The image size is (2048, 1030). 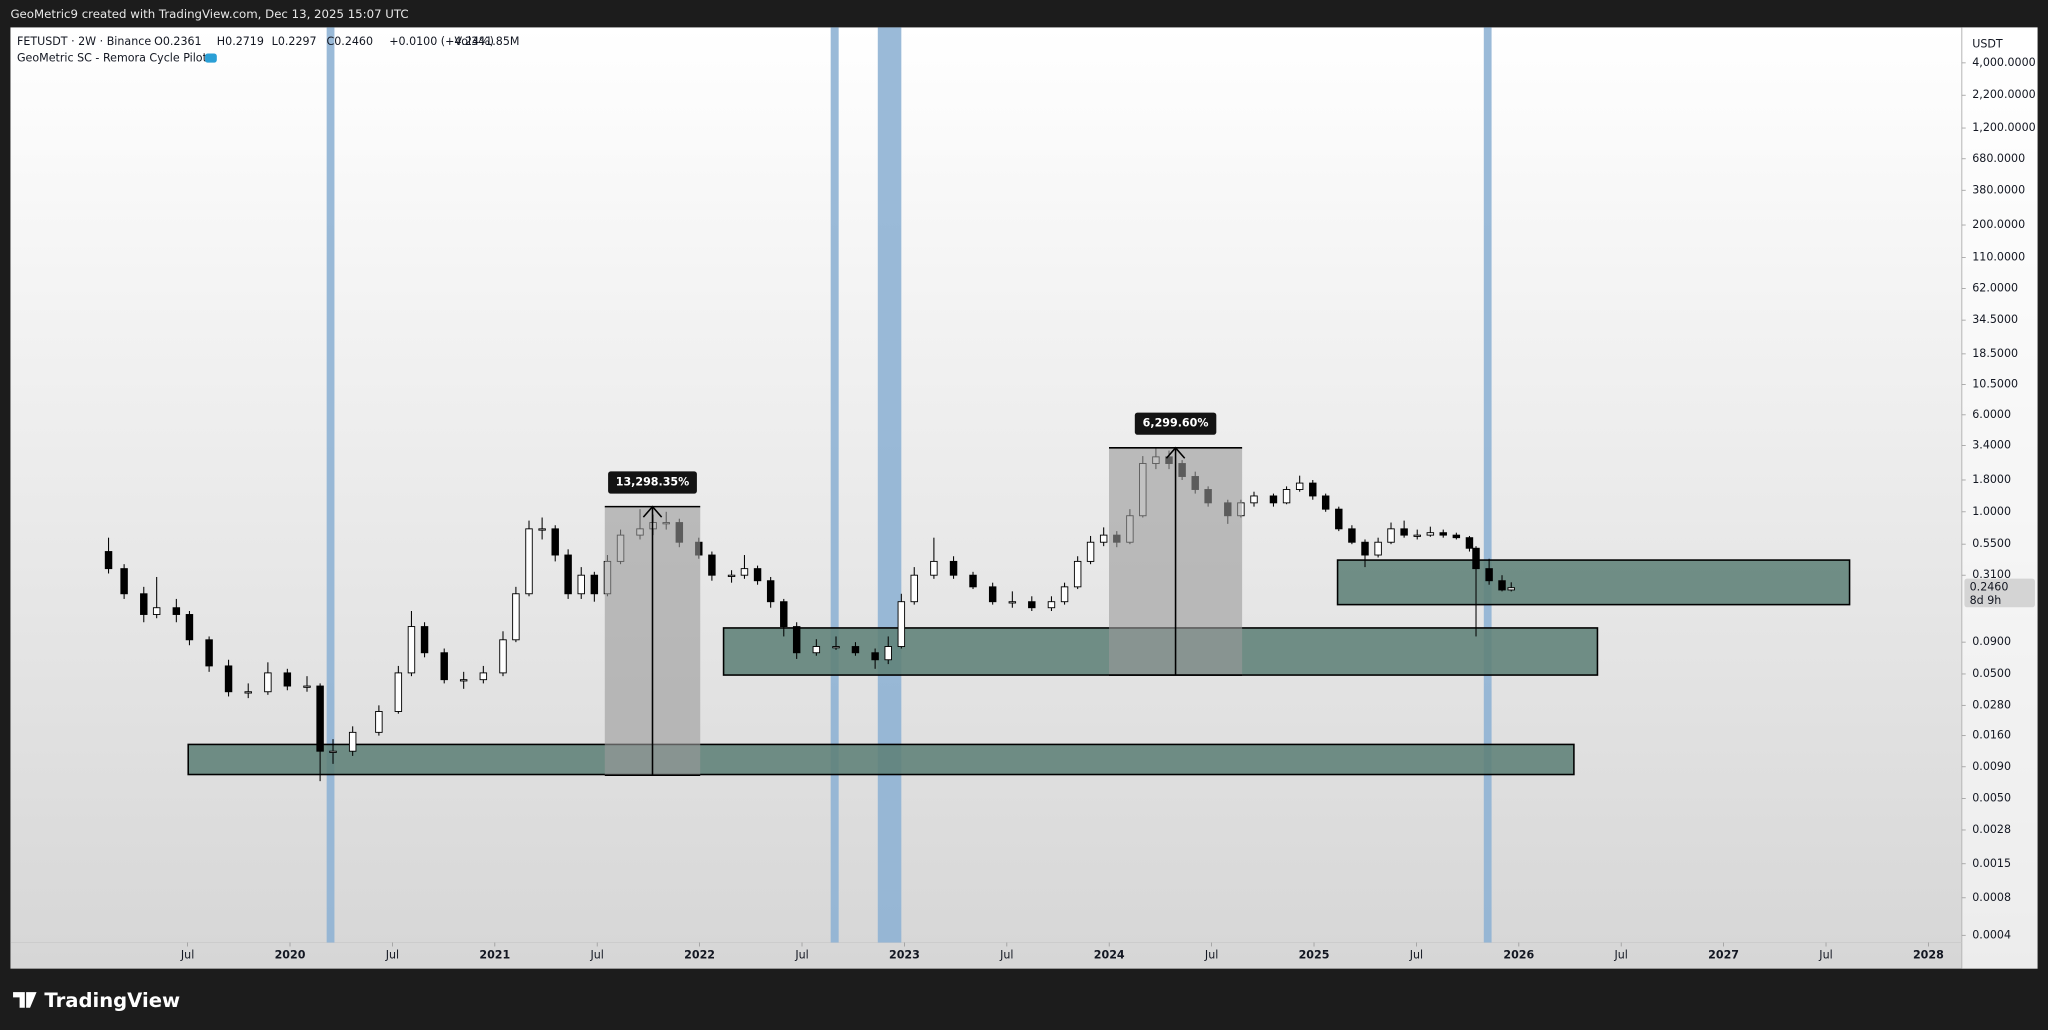 I want to click on measure-label-bg, so click(x=652, y=482).